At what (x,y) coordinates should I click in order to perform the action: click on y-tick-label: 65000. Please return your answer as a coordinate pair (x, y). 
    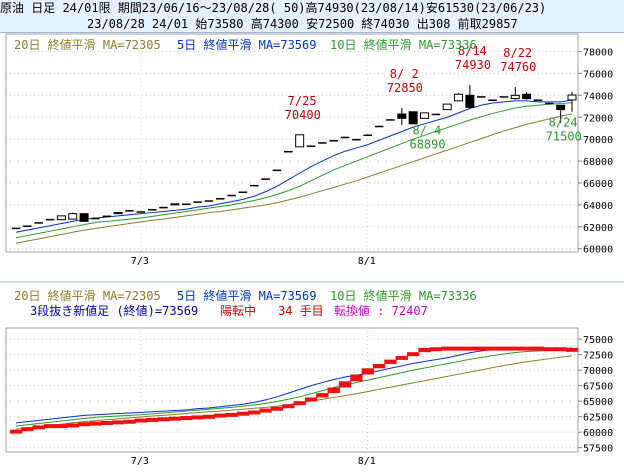
    Looking at the image, I should click on (598, 402).